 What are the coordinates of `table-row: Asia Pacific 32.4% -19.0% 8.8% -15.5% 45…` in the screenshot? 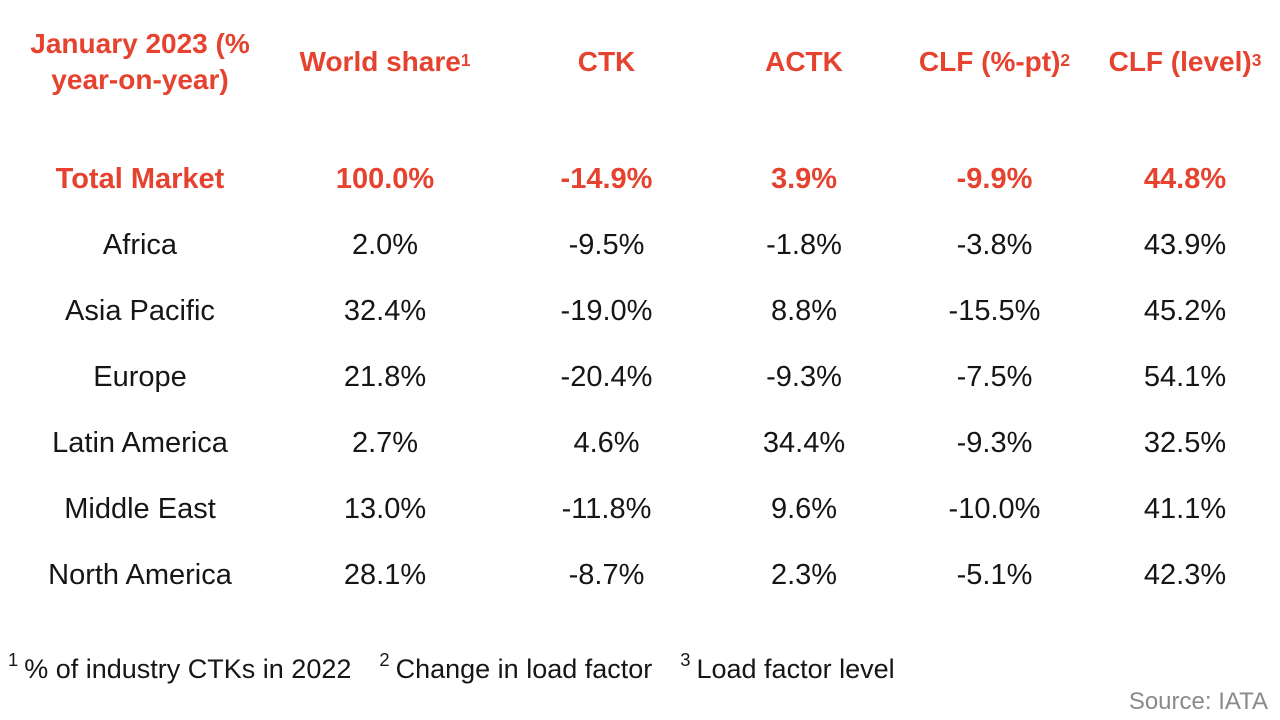 It's located at (640, 311).